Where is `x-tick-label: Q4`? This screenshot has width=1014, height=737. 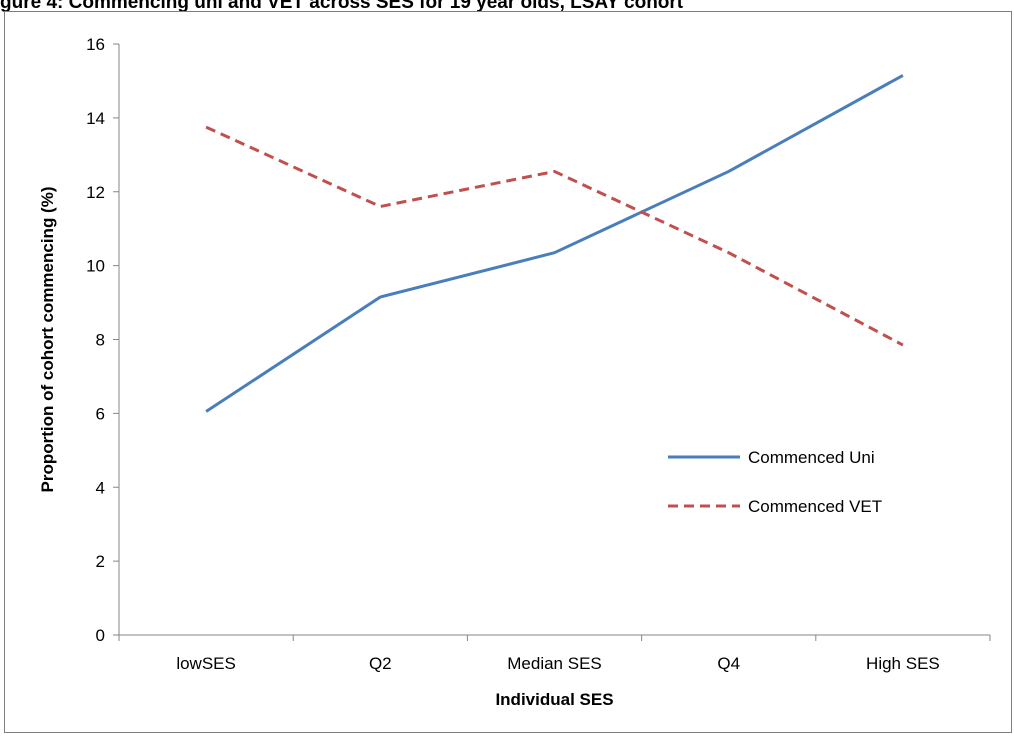
x-tick-label: Q4 is located at coordinates (728, 663).